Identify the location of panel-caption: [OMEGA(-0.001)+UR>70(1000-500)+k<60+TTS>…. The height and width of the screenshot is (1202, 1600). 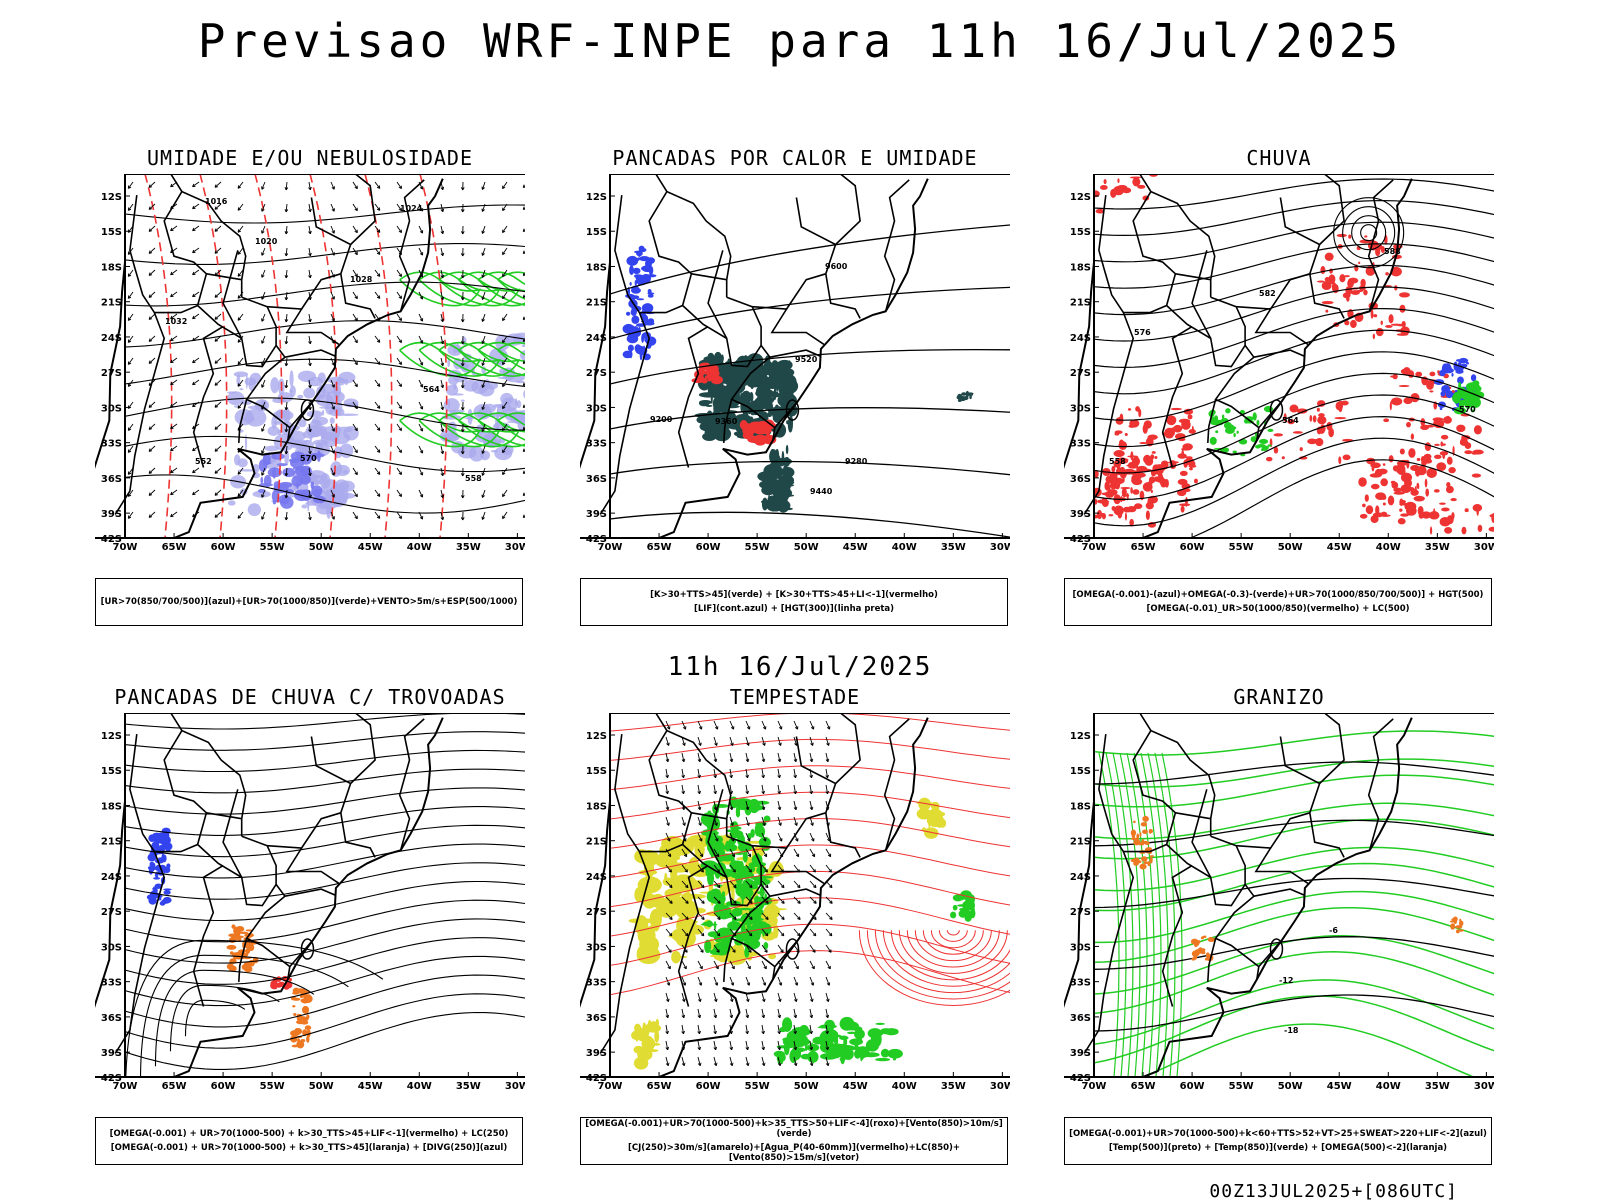
(1278, 1141).